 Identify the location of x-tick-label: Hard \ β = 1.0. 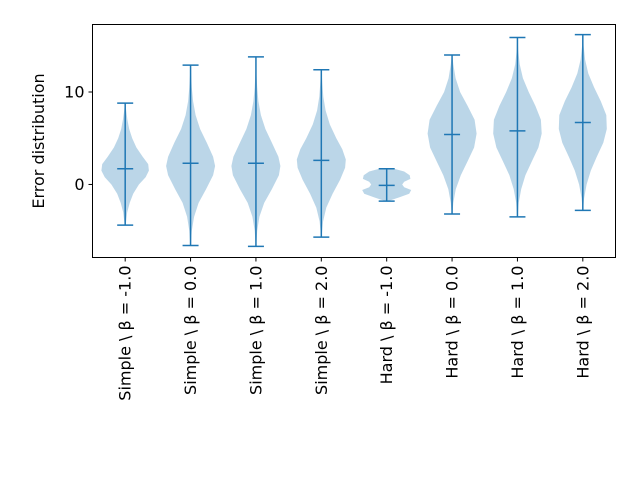
(517, 322).